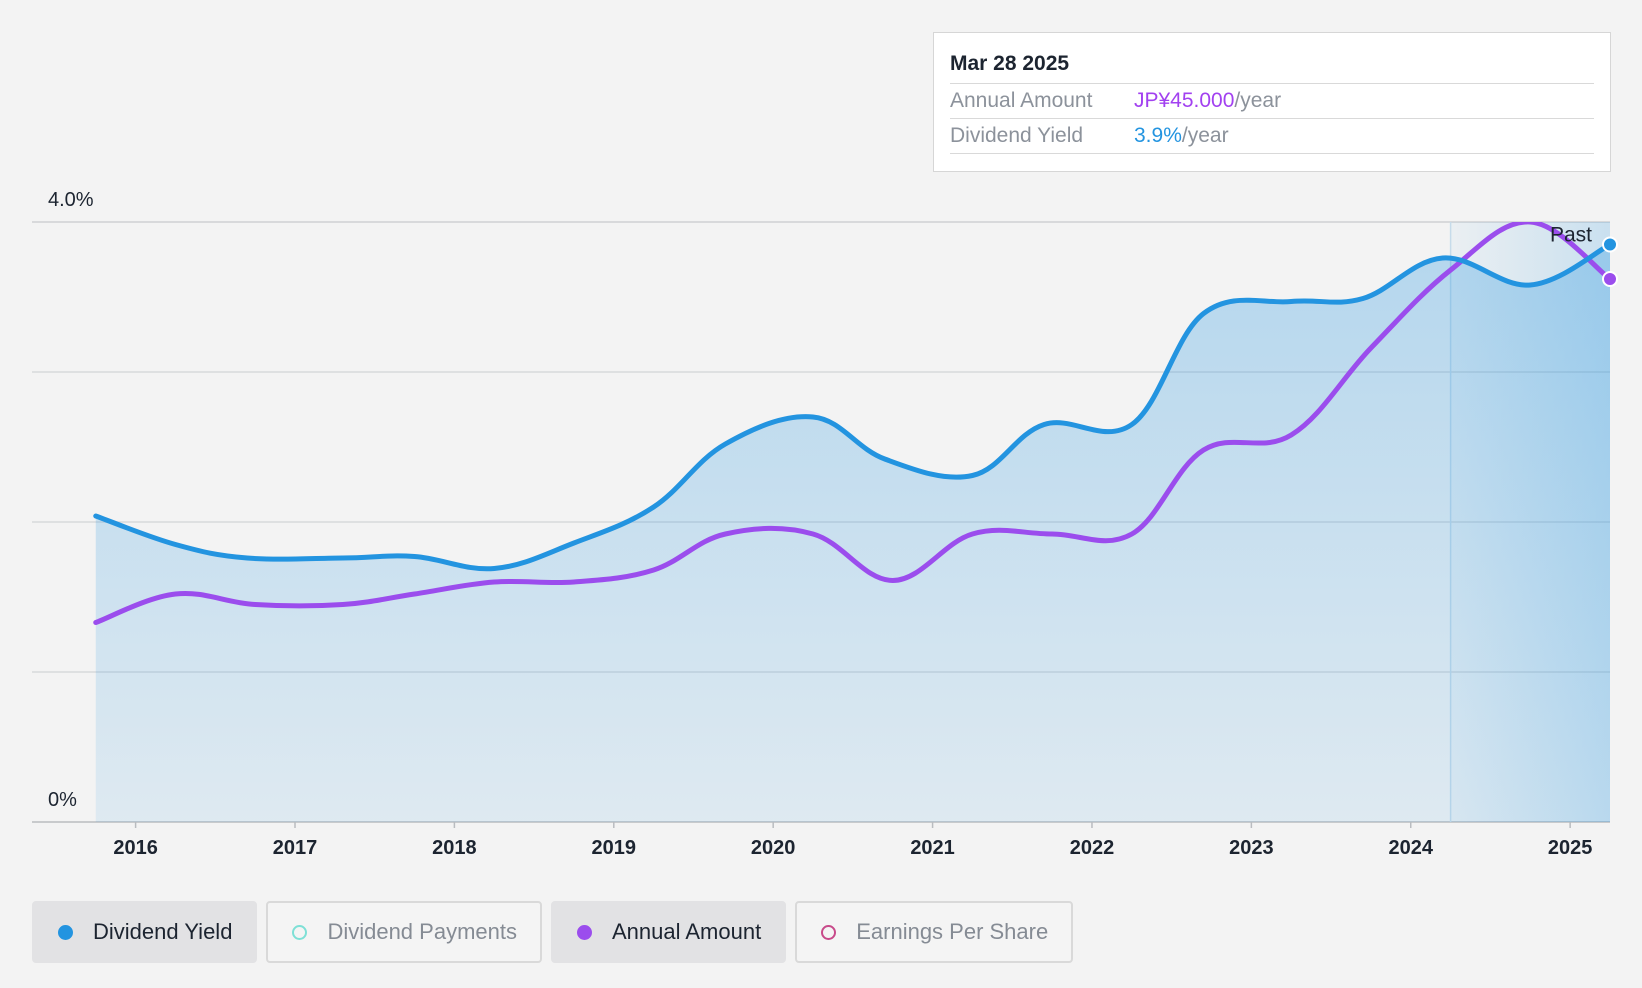  What do you see at coordinates (1184, 100) in the screenshot?
I see `tooltip-annual-value: JP¥45.000` at bounding box center [1184, 100].